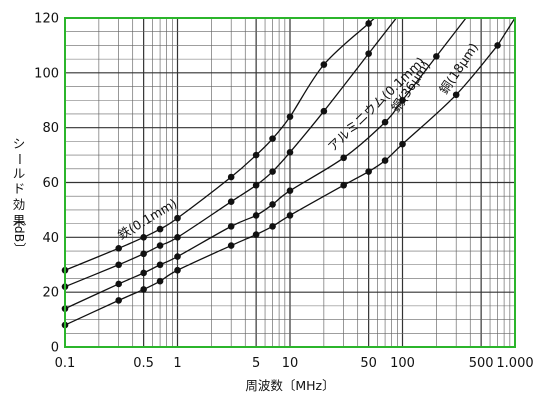 The width and height of the screenshot is (536, 410). Describe the element at coordinates (290, 363) in the screenshot. I see `x-tick-label: 10` at that location.